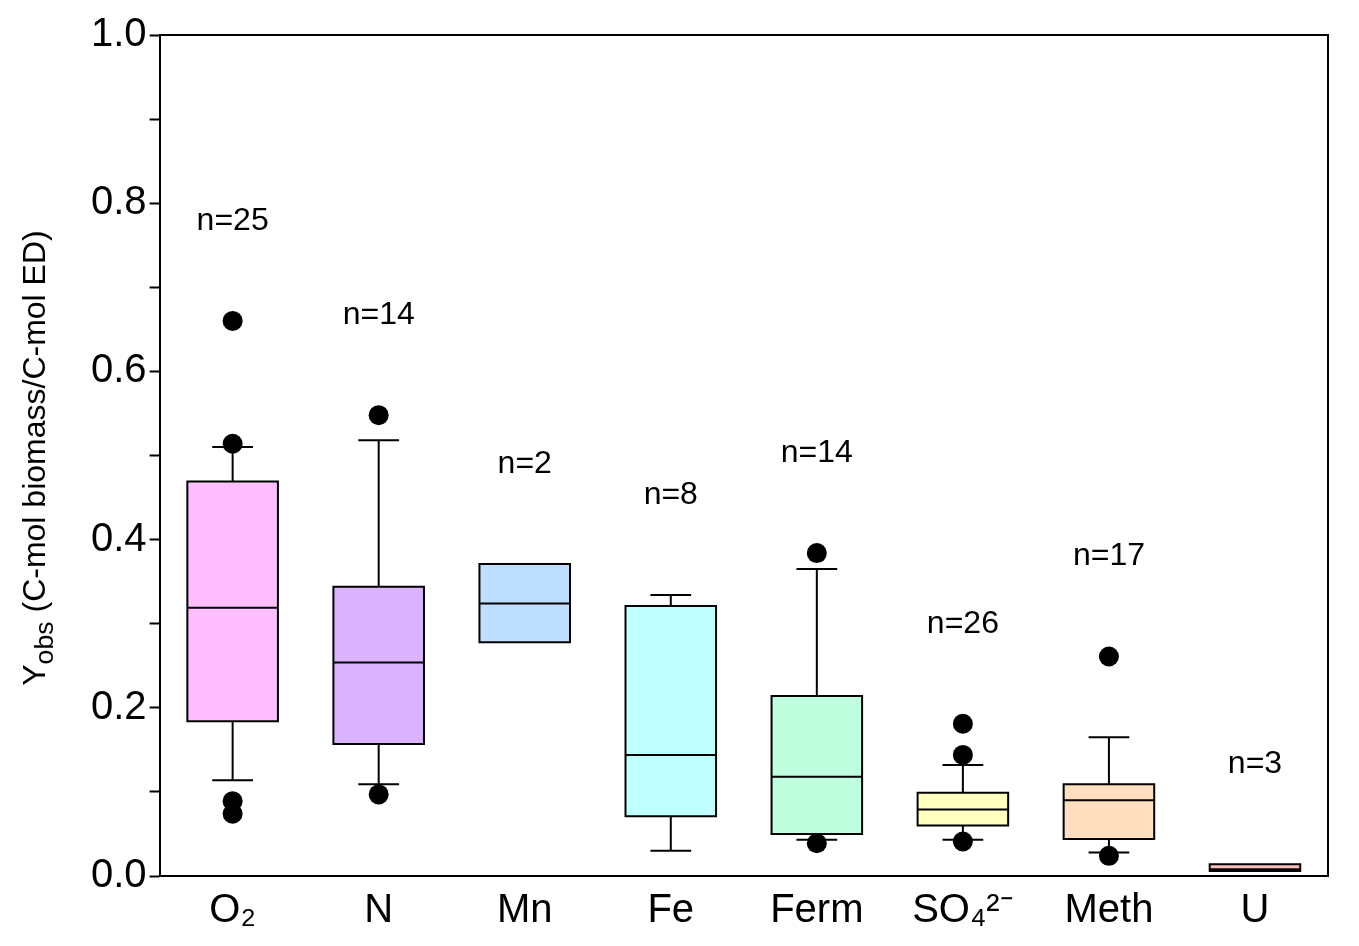  I want to click on x-tick-label: U, so click(1255, 908).